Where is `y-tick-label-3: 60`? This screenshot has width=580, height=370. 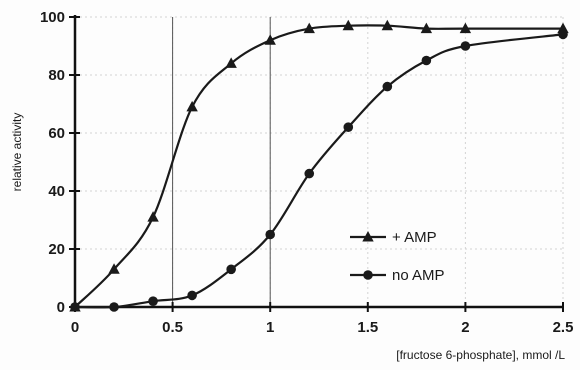
y-tick-label-3: 60 is located at coordinates (56, 133).